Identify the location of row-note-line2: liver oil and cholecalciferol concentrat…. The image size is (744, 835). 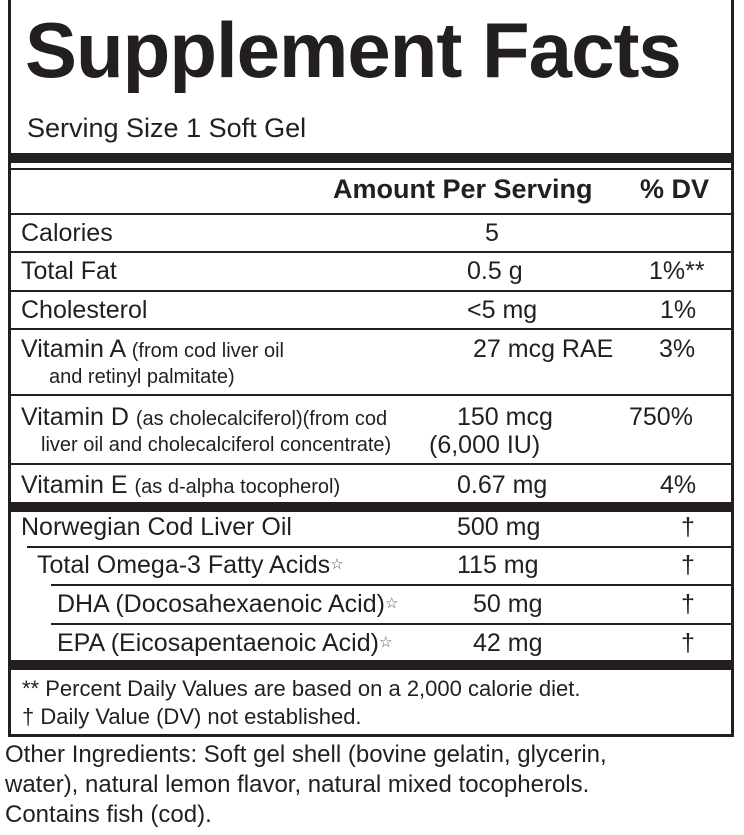
(216, 445).